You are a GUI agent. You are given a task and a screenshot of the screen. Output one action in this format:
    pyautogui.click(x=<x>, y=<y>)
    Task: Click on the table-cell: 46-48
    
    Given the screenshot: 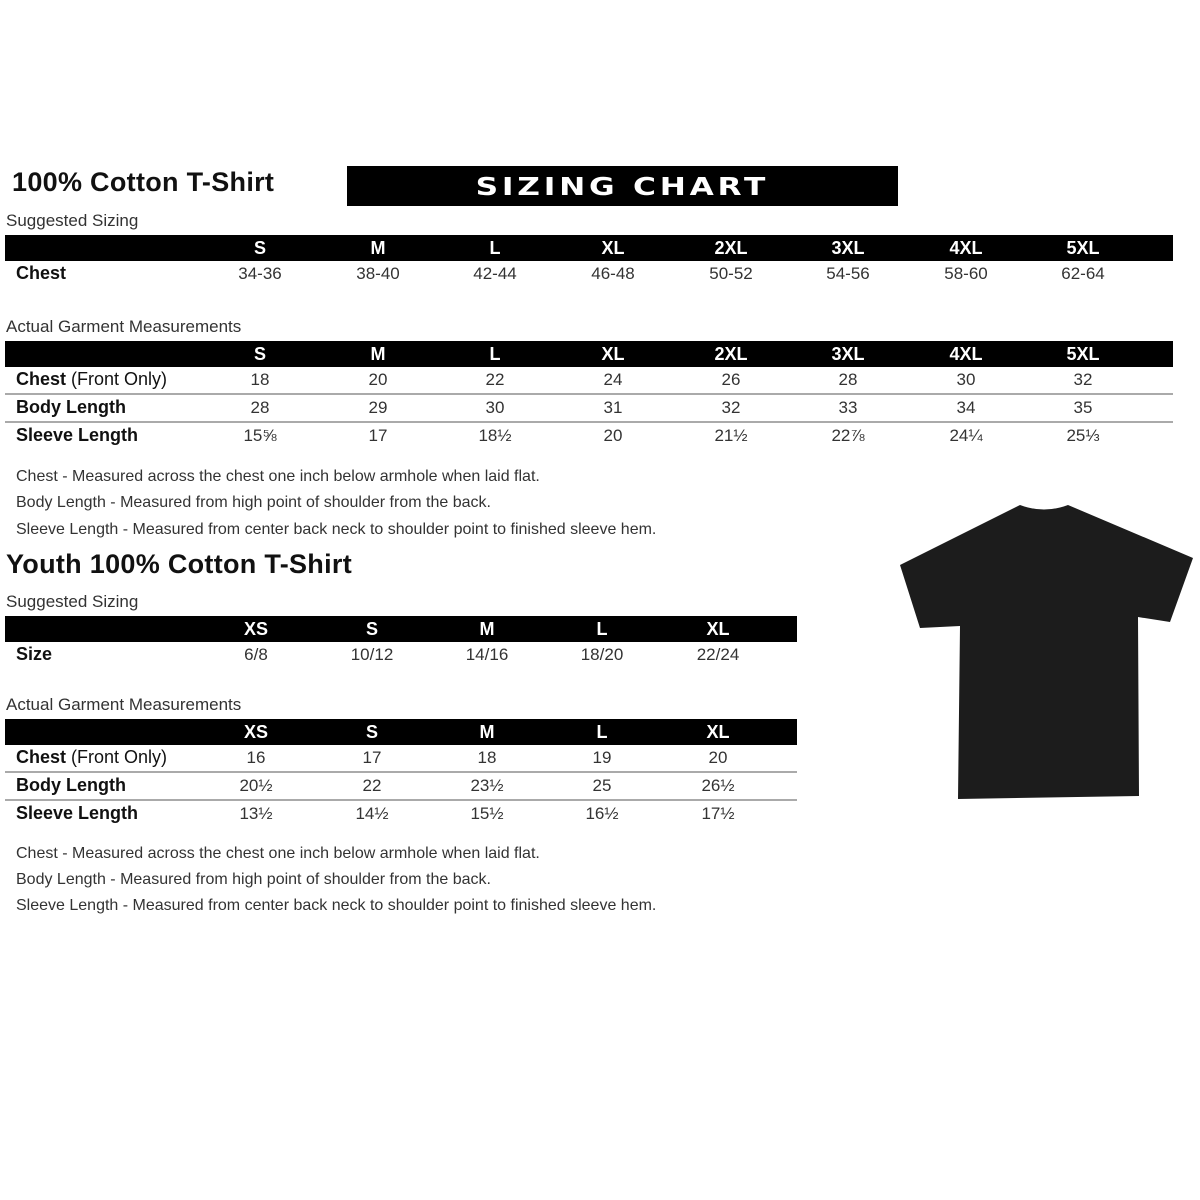 What is the action you would take?
    pyautogui.click(x=613, y=273)
    